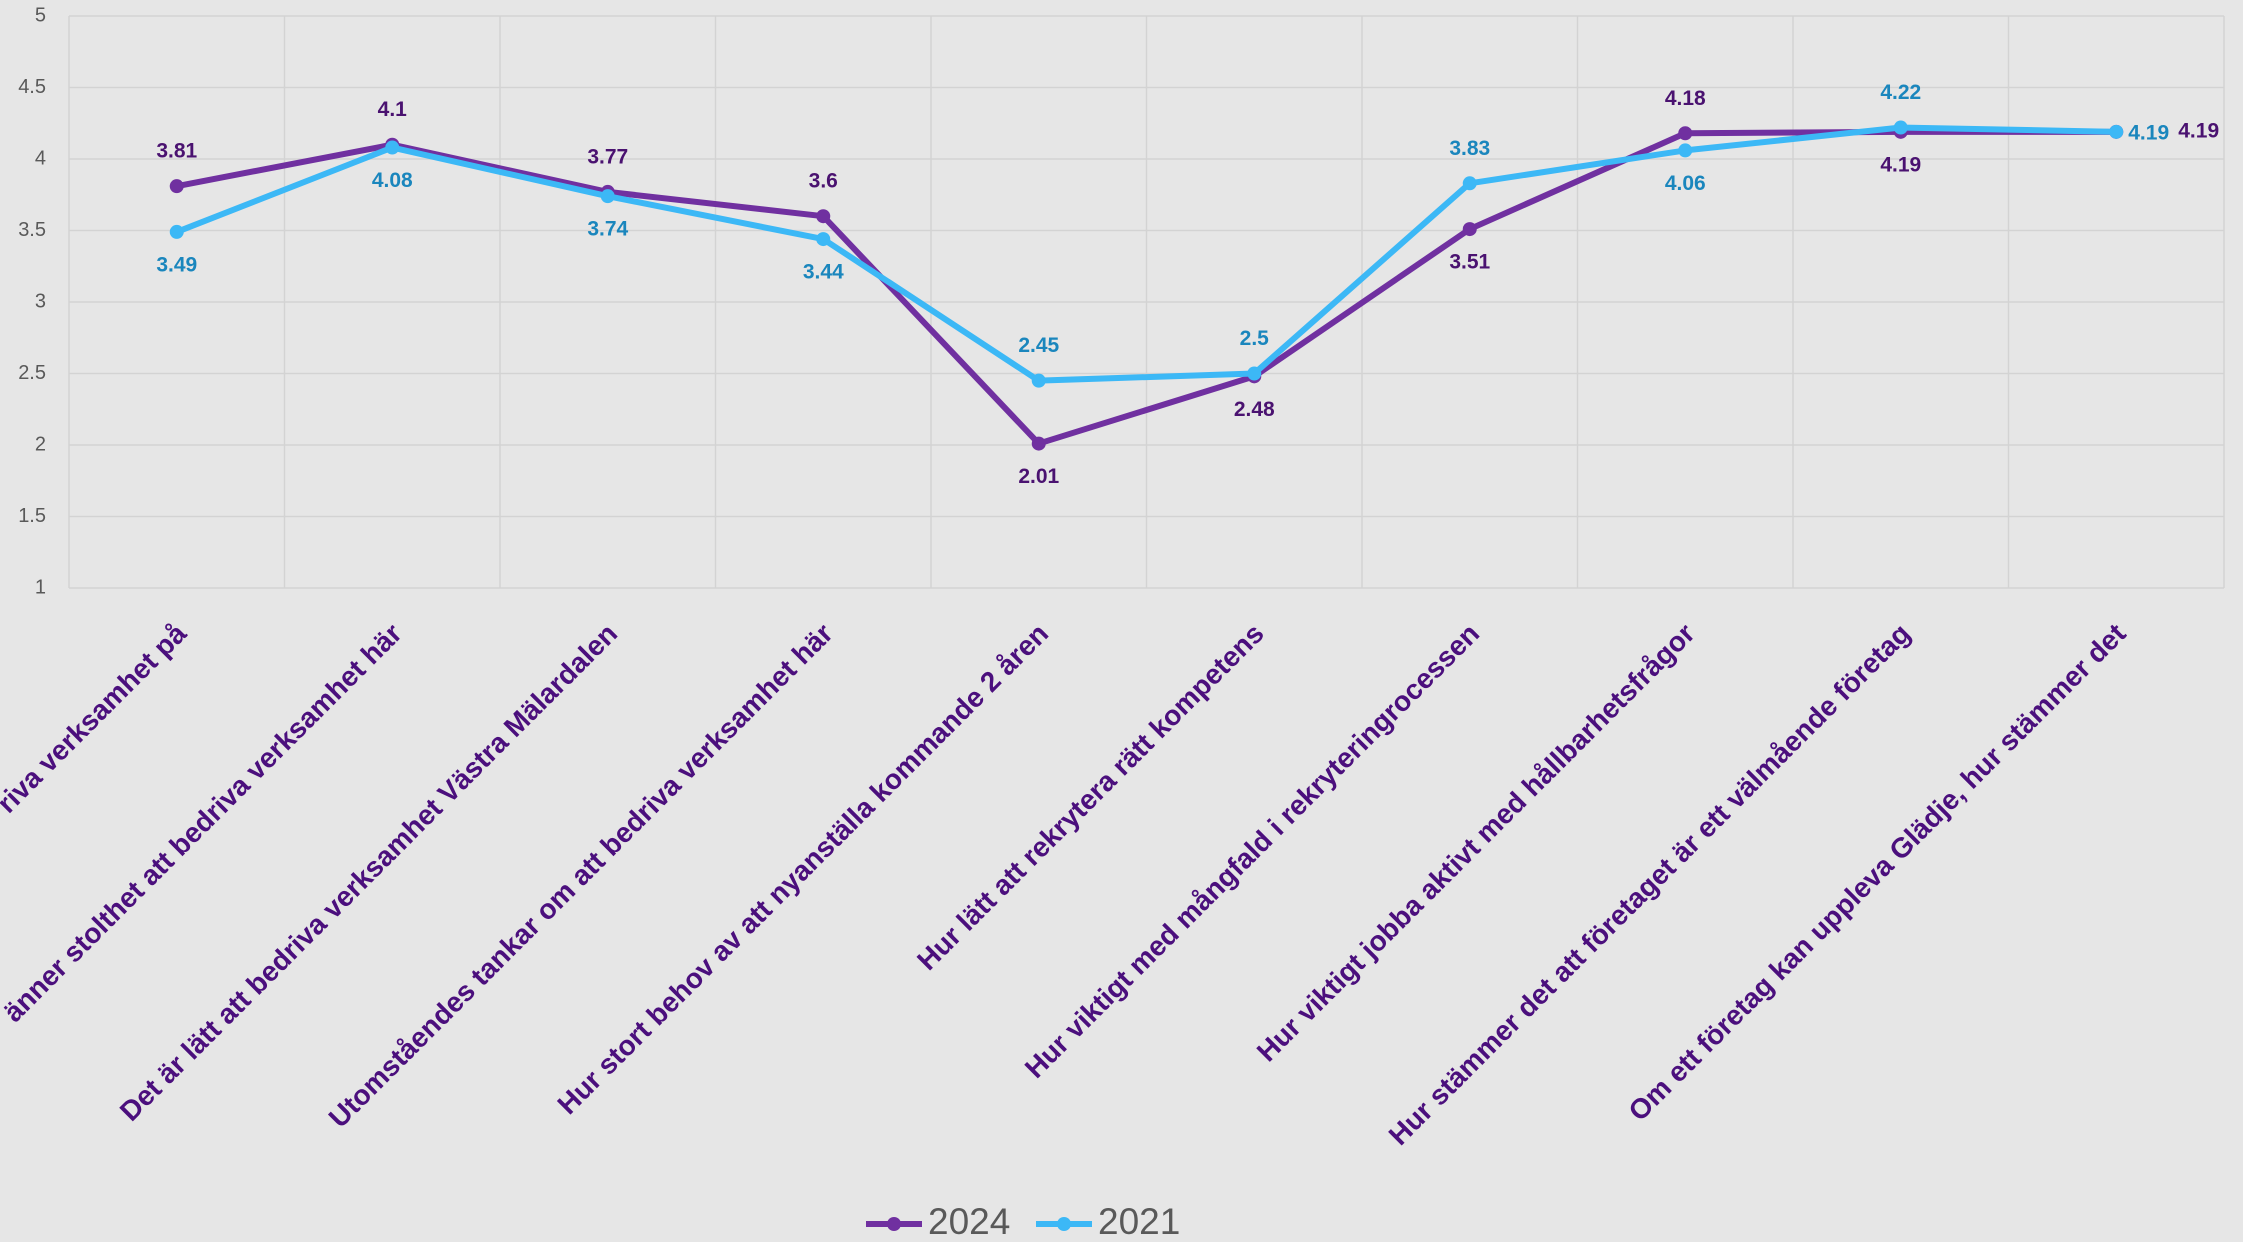 The height and width of the screenshot is (1242, 2243). I want to click on data-label: 3.83, so click(1469, 148).